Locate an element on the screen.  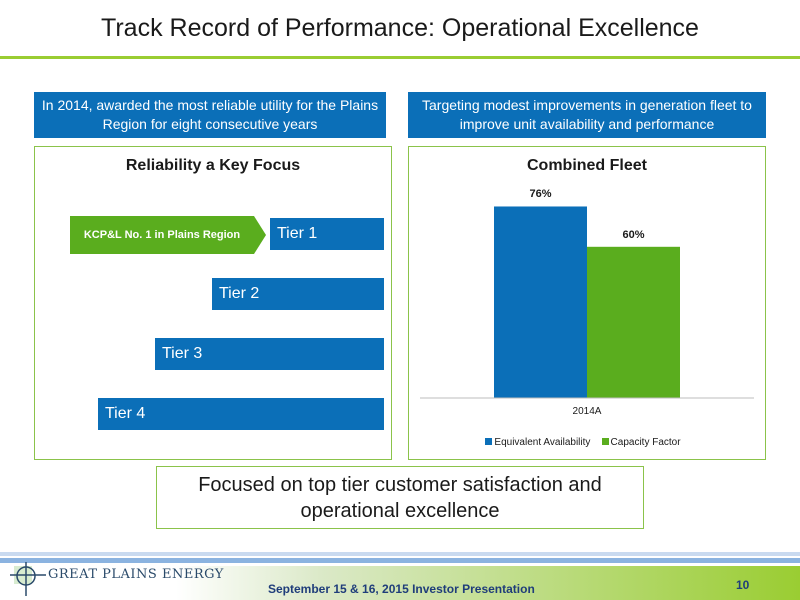
bar-data-label: 60% is located at coordinates (633, 234).